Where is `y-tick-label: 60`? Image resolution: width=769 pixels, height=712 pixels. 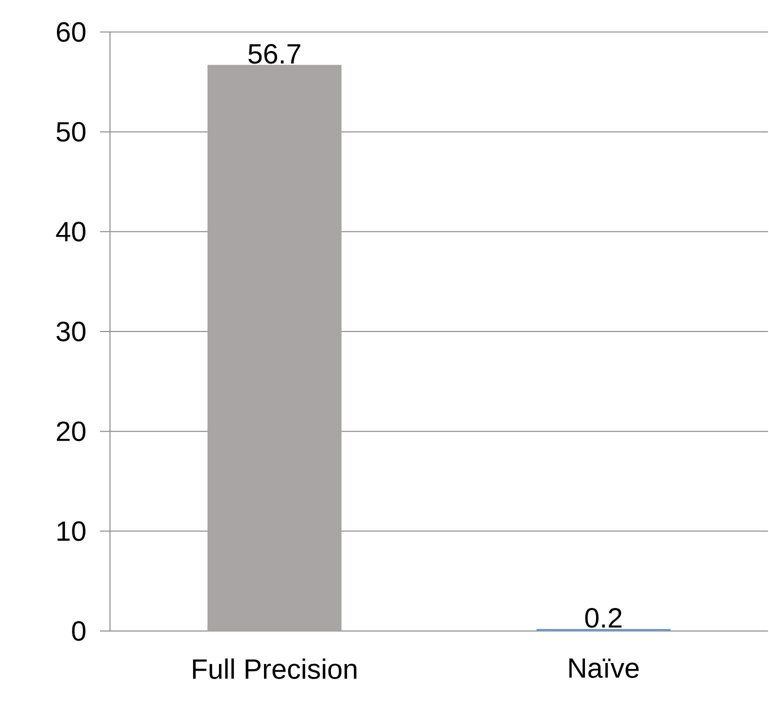 y-tick-label: 60 is located at coordinates (71, 32).